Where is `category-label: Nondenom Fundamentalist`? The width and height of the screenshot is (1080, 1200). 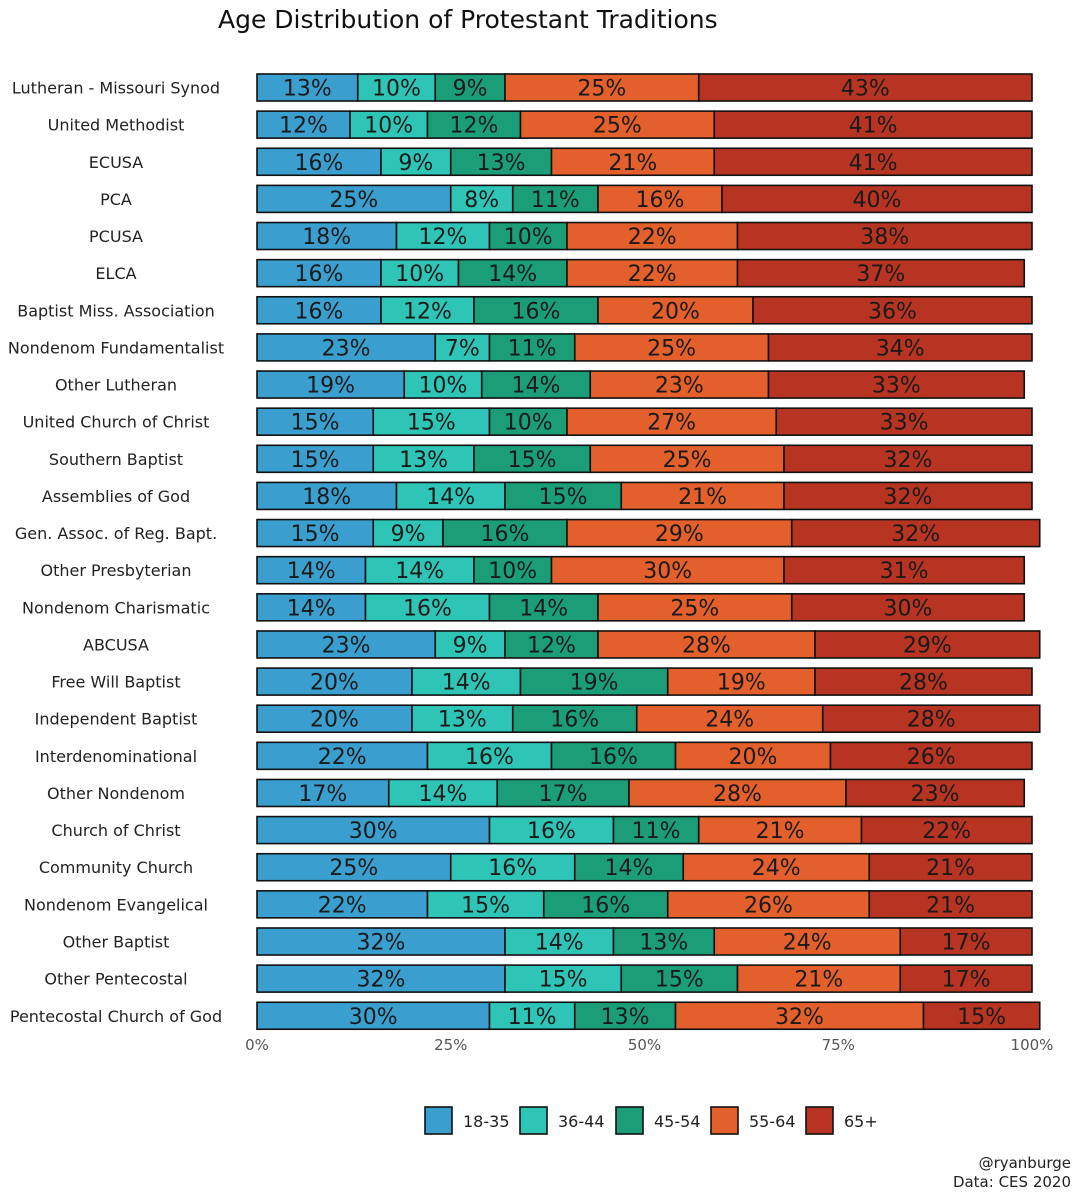 category-label: Nondenom Fundamentalist is located at coordinates (116, 347).